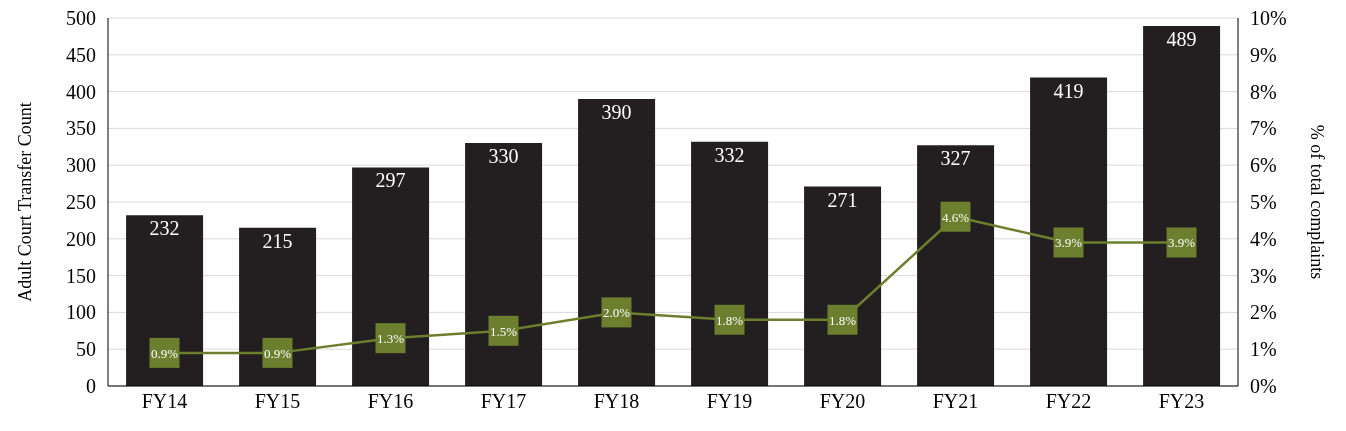 This screenshot has height=431, width=1346. I want to click on y2-tick-label: 7%, so click(1263, 128).